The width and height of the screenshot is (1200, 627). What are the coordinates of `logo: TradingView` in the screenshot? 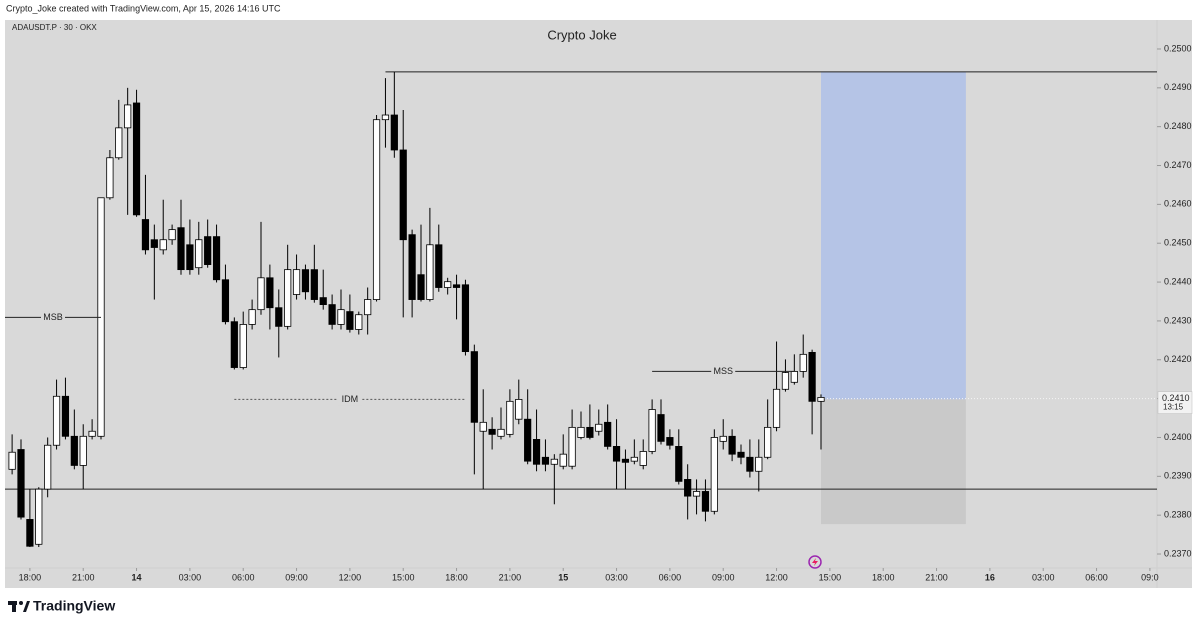 It's located at (61, 606).